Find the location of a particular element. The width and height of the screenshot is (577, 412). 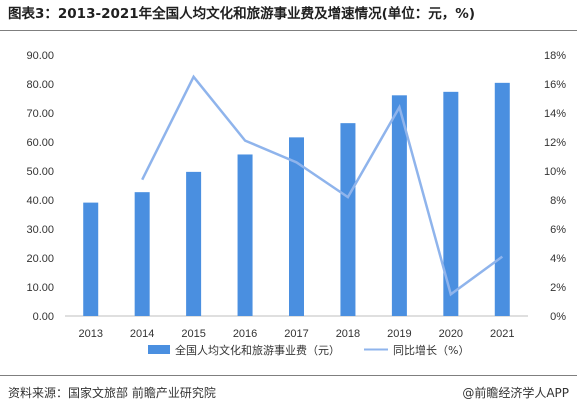

x-tick-label: 2021 is located at coordinates (502, 334).